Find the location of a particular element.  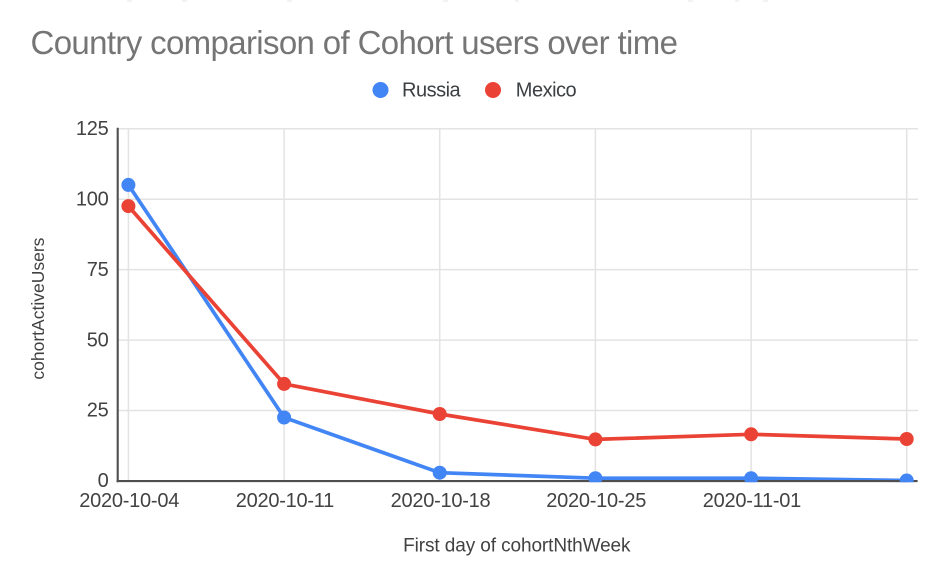

svg-text: cohortActiveUsers is located at coordinates (38, 308).